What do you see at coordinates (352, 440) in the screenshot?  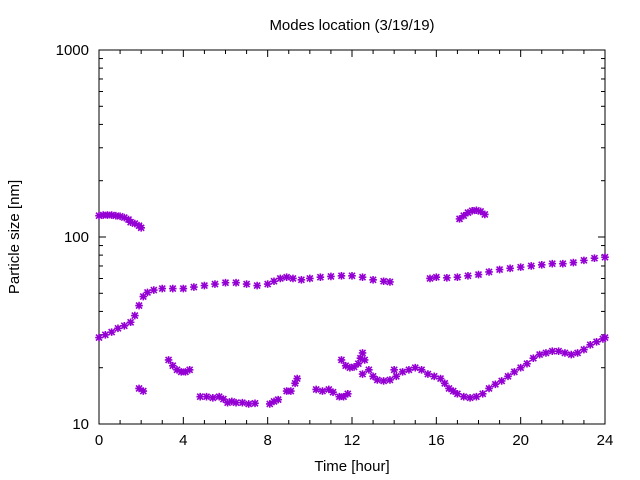 I see `x-tick-label: 12` at bounding box center [352, 440].